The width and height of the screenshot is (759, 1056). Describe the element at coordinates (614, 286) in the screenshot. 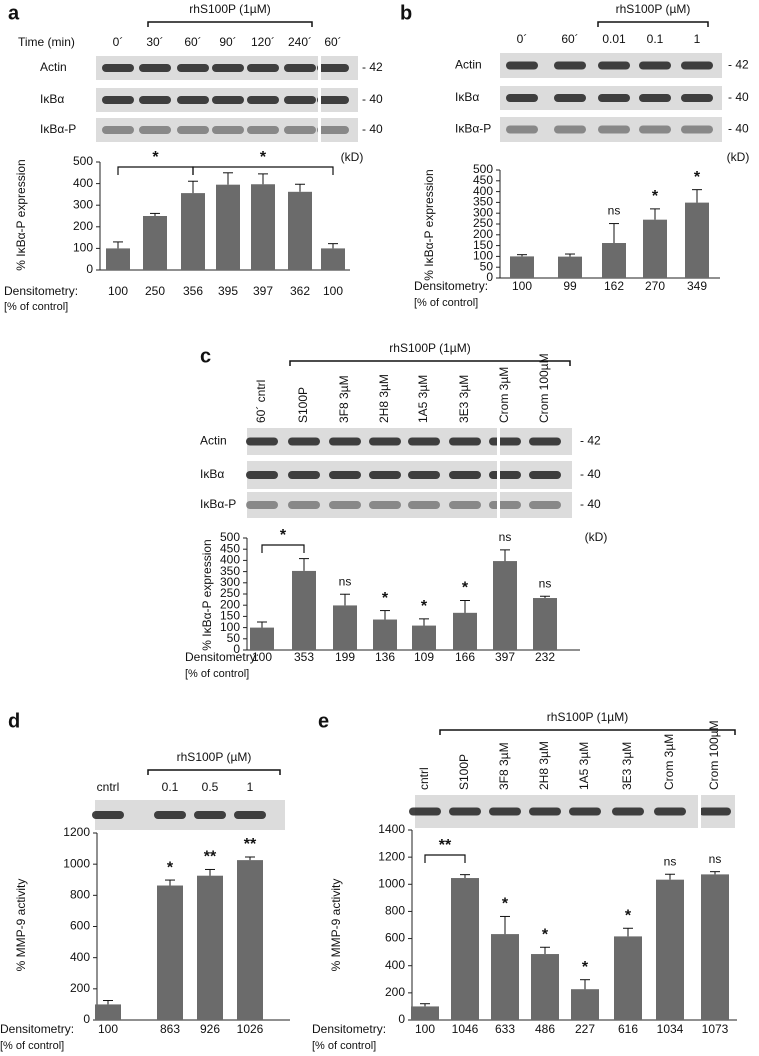

I see `densitometry-value: 162` at that location.